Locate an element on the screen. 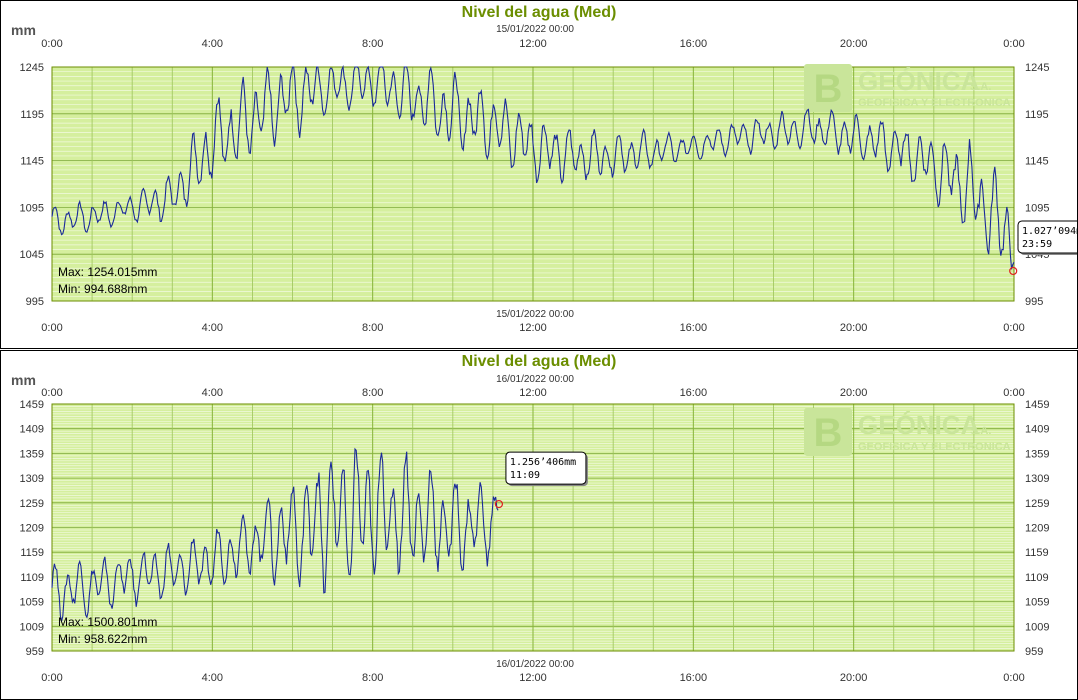 This screenshot has width=1078, height=700. chart-1-y-tick-right: 1245 is located at coordinates (1037, 68).